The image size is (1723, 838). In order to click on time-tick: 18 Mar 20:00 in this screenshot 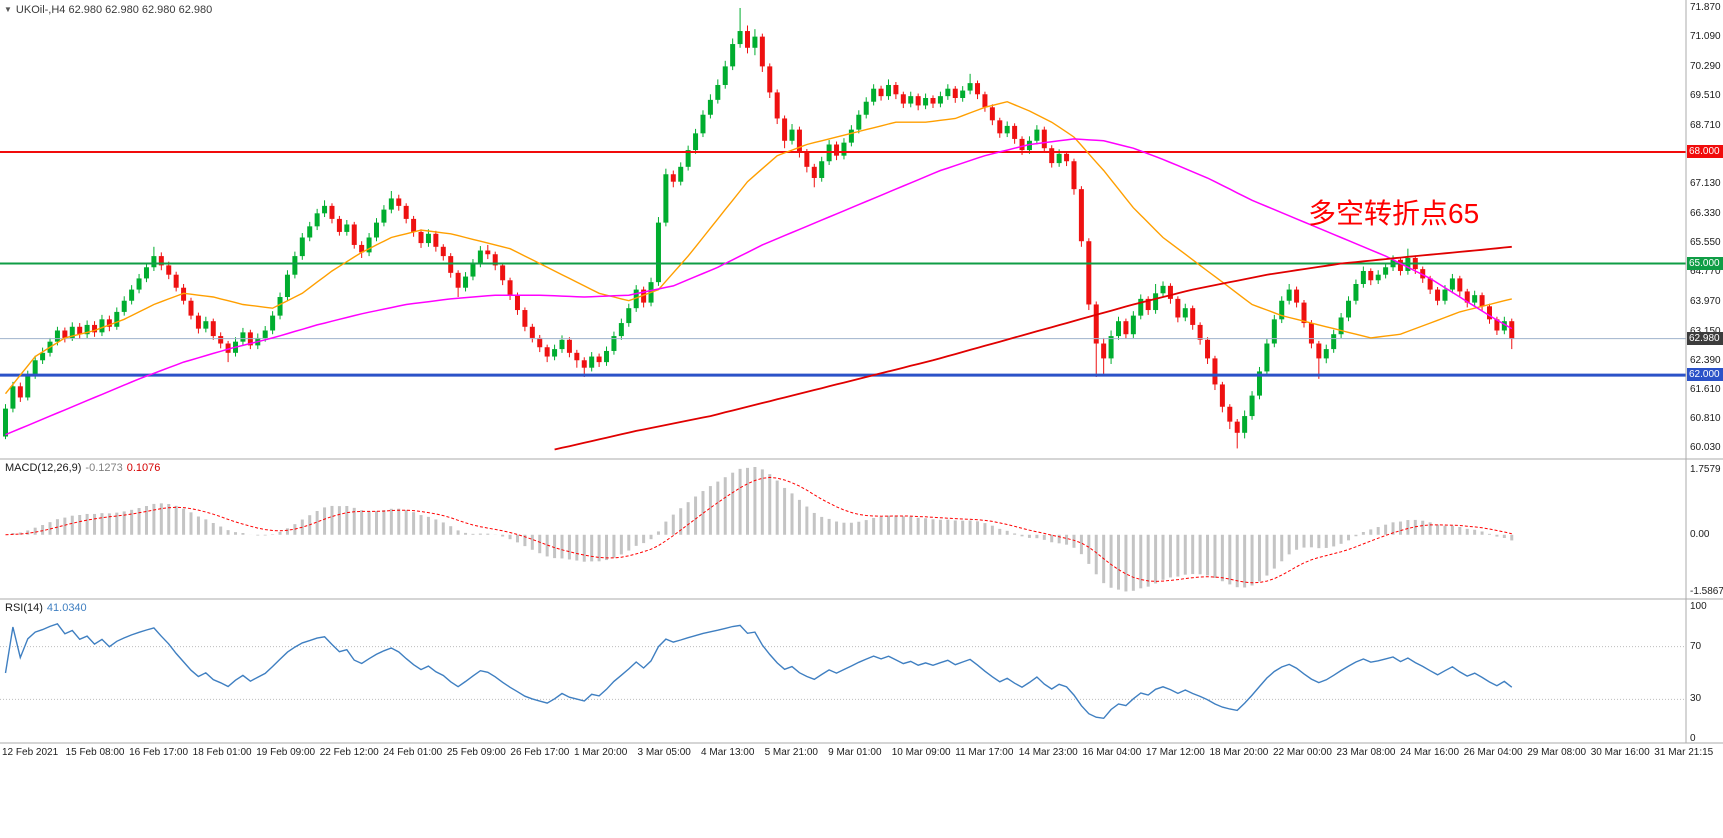, I will do `click(1239, 752)`.